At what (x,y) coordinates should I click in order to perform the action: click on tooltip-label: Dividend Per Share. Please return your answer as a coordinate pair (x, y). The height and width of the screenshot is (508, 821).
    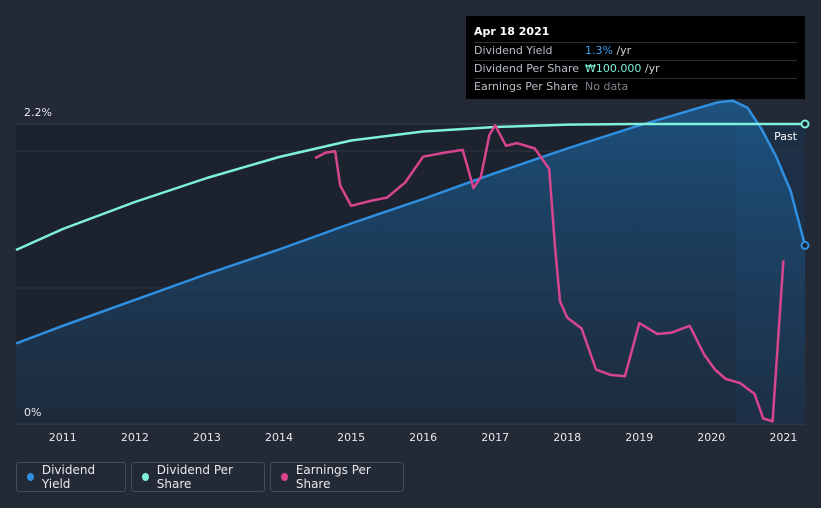
    Looking at the image, I should click on (527, 68).